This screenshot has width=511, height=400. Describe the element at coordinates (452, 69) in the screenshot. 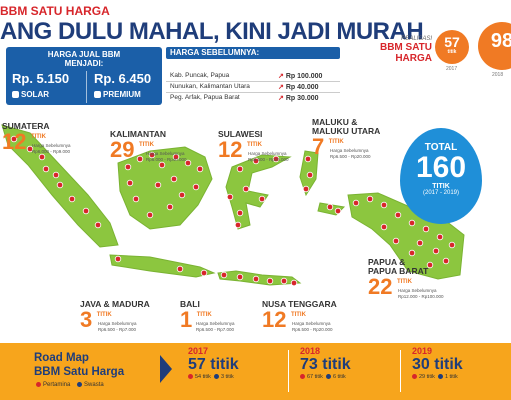

I see `circle-2017-year: 2017` at that location.